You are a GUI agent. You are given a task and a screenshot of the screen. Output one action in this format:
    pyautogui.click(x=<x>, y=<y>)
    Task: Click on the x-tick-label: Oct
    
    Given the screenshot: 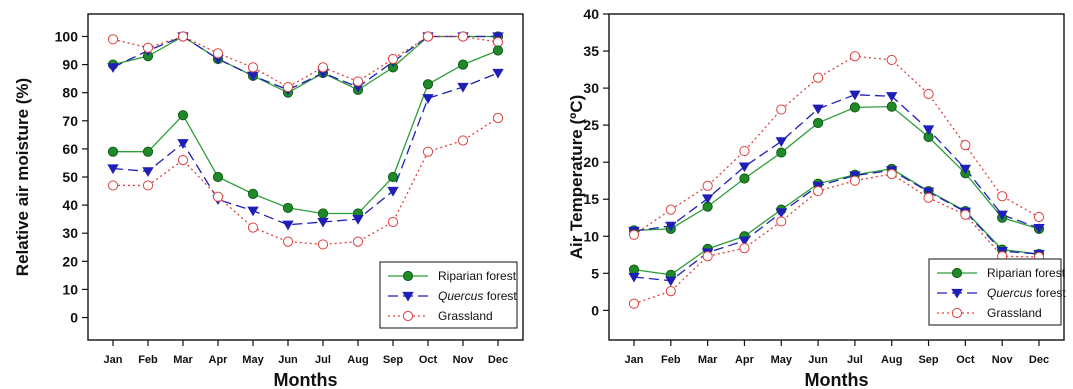 What is the action you would take?
    pyautogui.click(x=965, y=360)
    